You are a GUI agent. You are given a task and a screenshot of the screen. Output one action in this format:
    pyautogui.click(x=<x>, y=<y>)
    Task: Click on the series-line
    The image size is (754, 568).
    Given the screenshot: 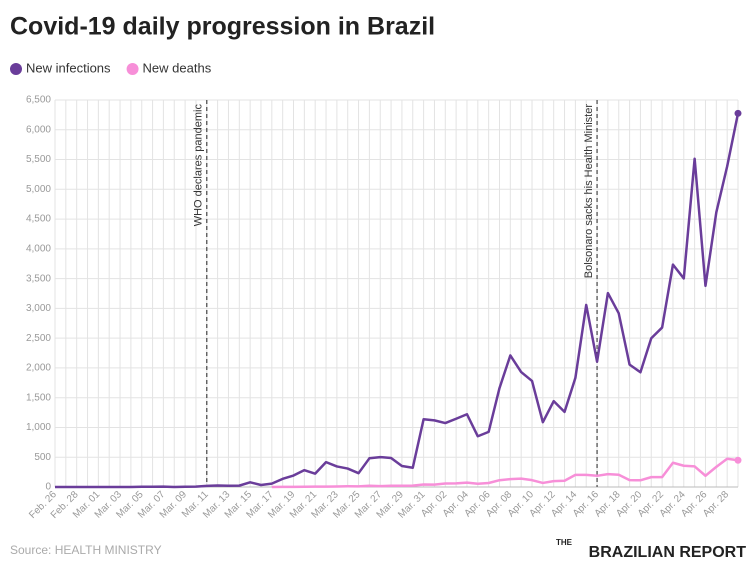 What is the action you would take?
    pyautogui.click(x=505, y=473)
    